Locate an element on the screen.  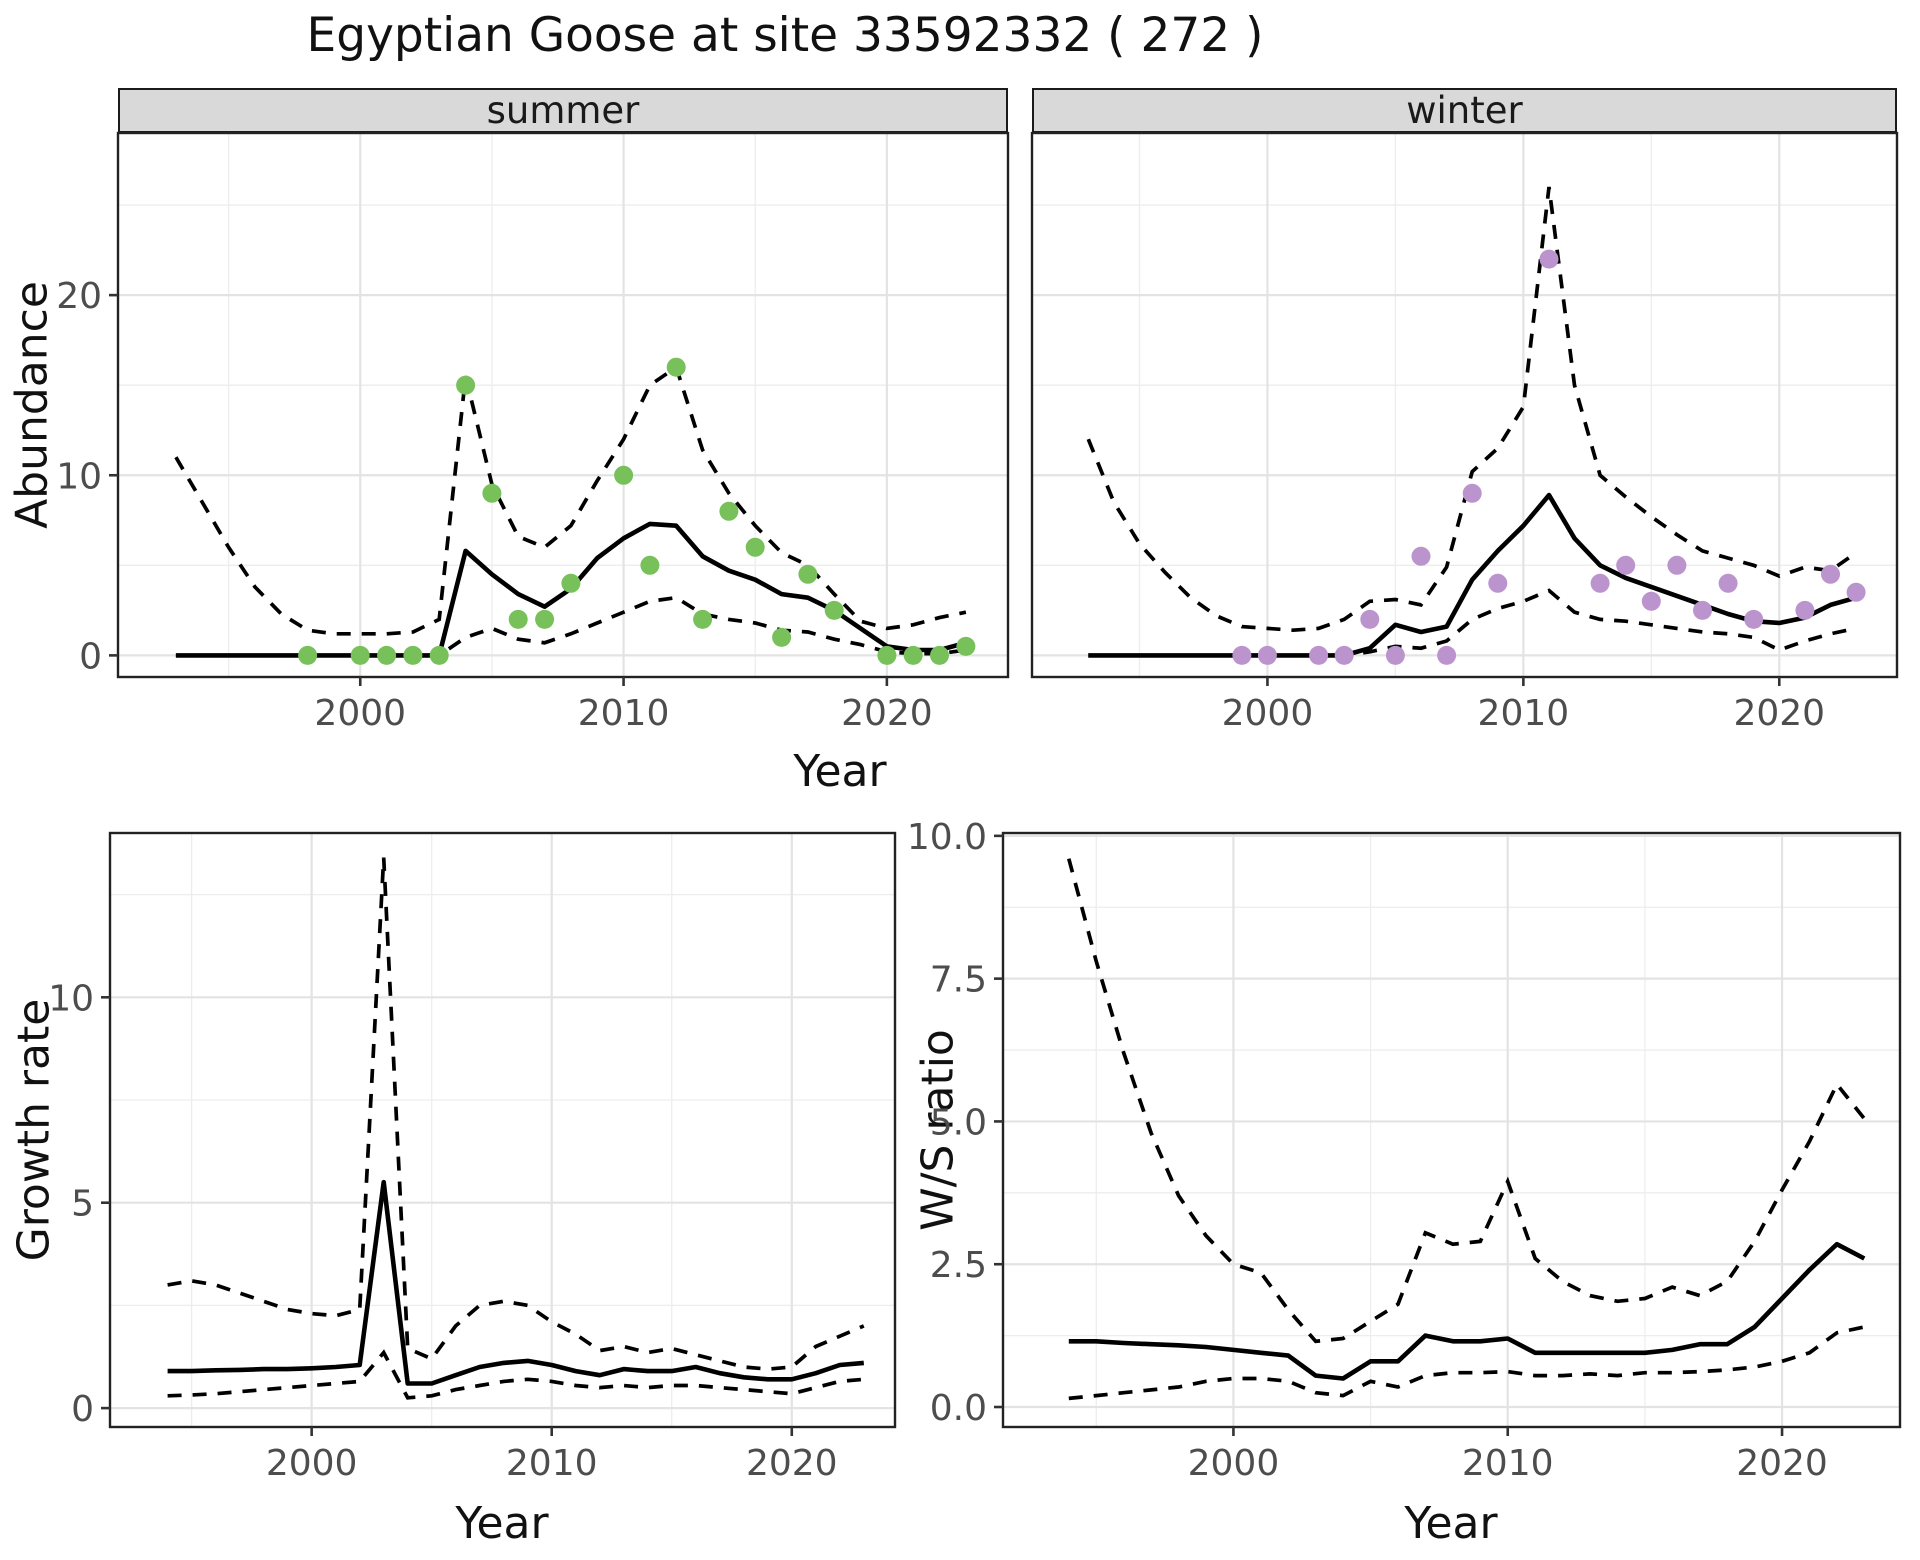
x-tick-label-growth-rate: 2010 is located at coordinates (552, 1463).